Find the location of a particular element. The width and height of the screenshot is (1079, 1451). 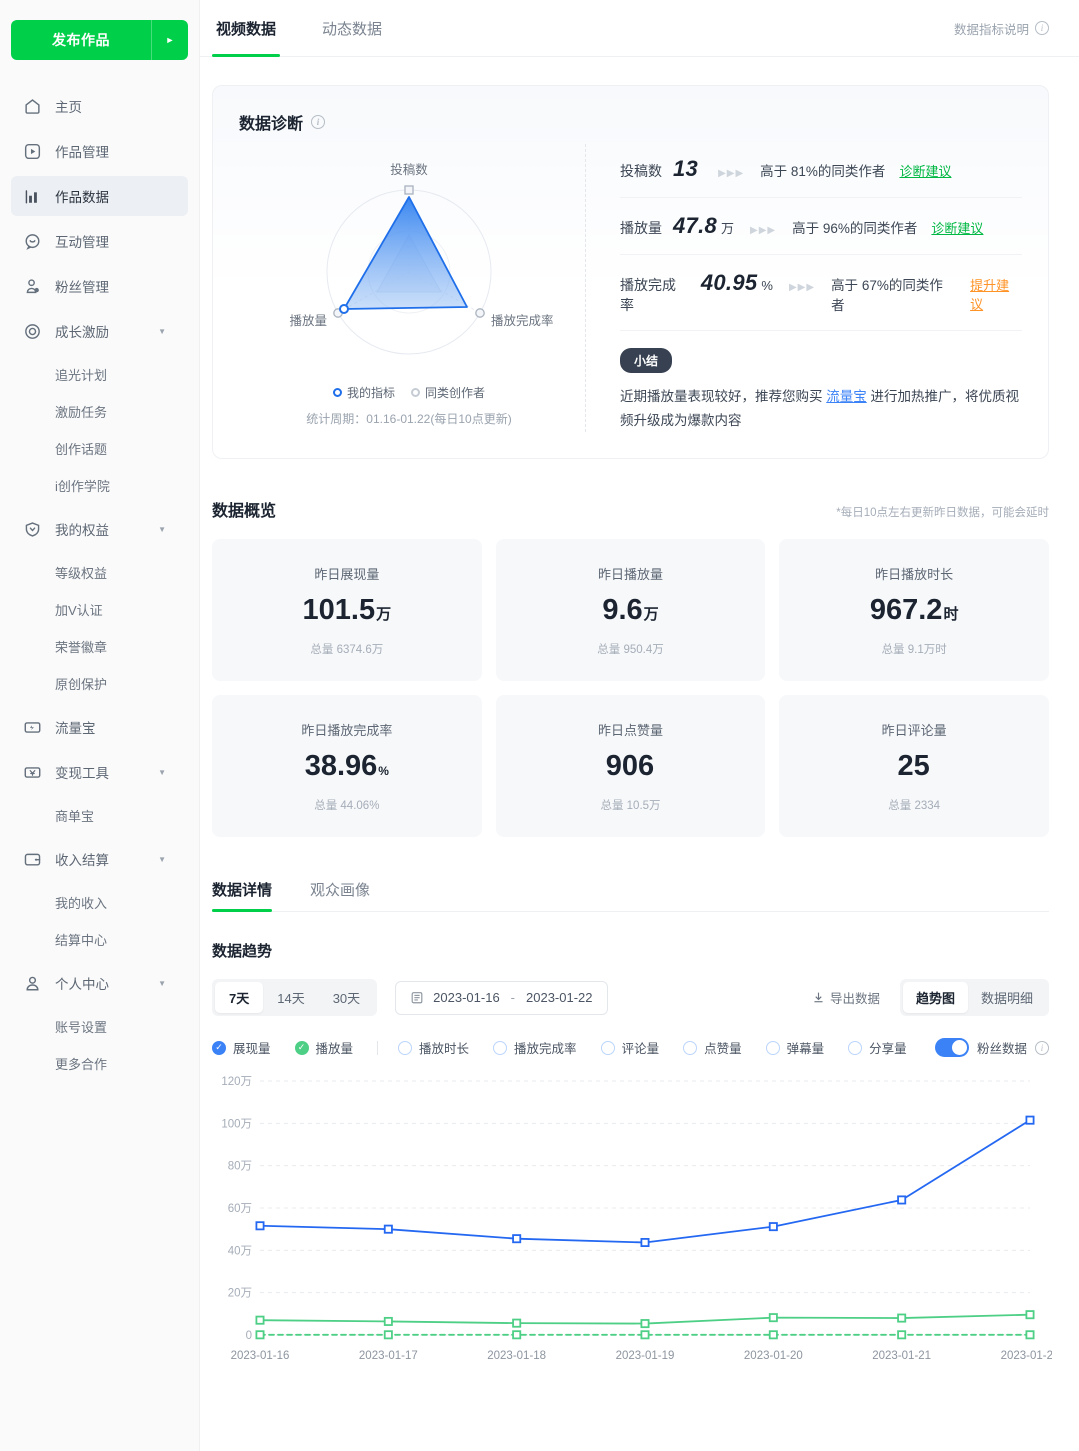

tab-video-data: 视频数据 is located at coordinates (246, 28).